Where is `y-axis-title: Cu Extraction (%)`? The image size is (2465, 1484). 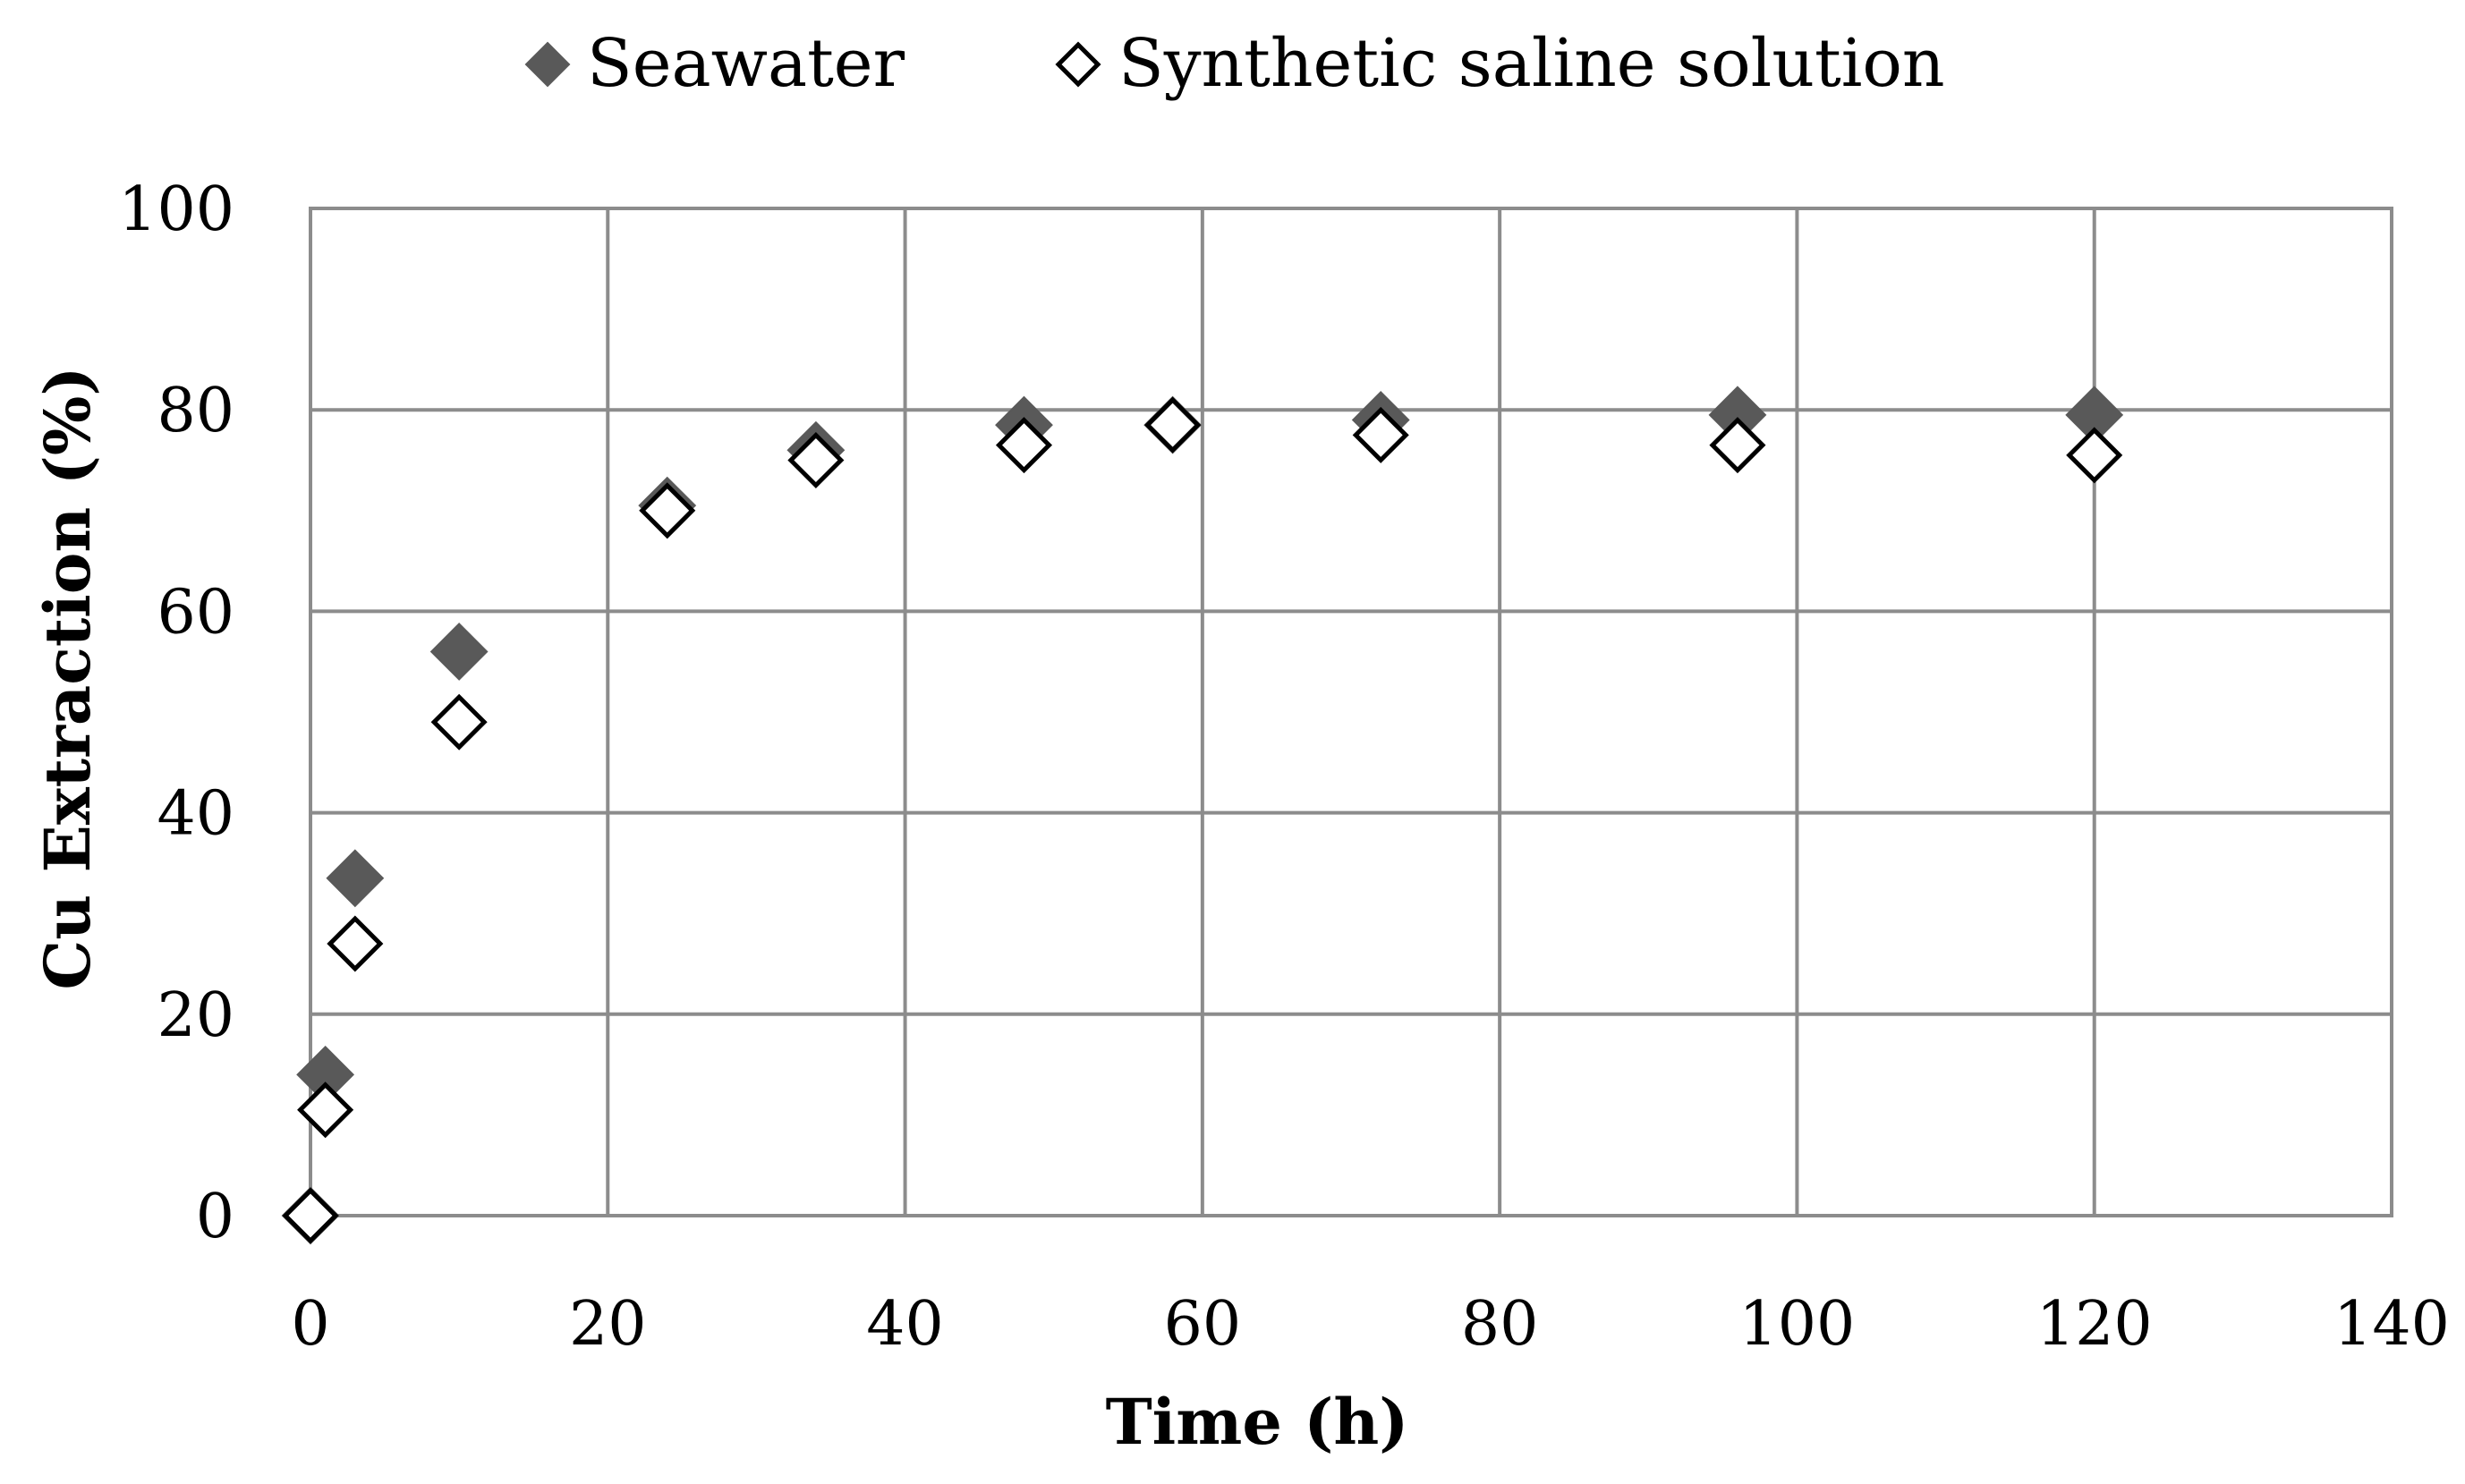
y-axis-title: Cu Extraction (%) is located at coordinates (67, 678).